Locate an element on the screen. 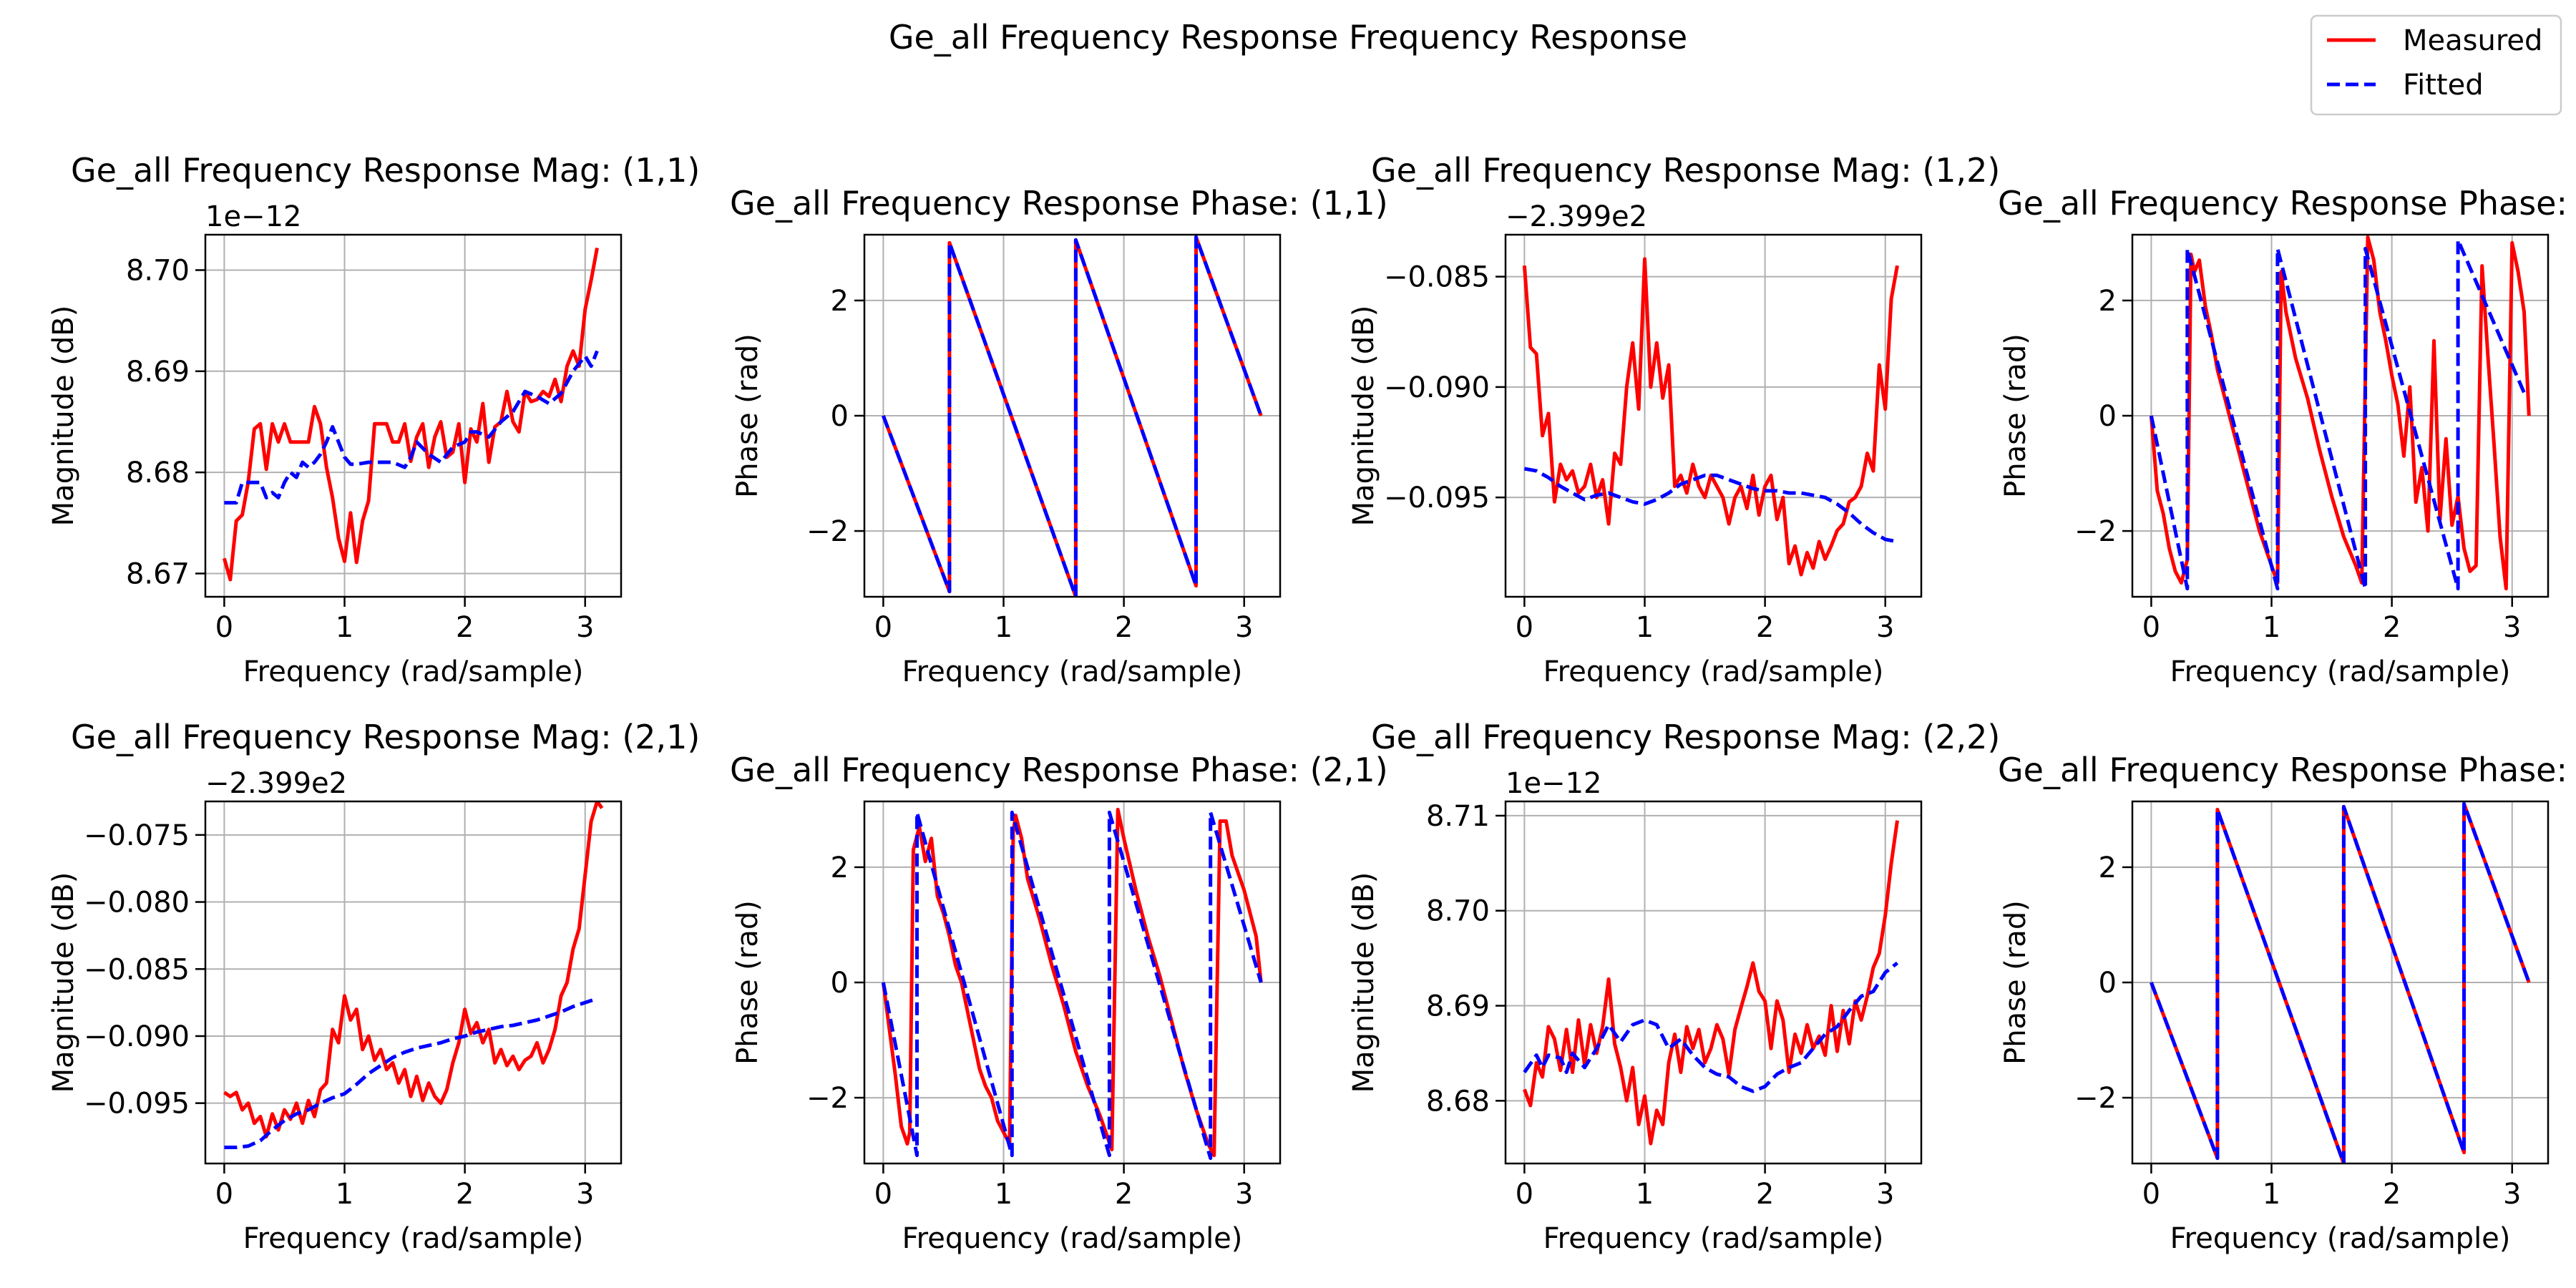 The height and width of the screenshot is (1288, 2576). panel-6-xtick-label-3: 3 is located at coordinates (1244, 1194).